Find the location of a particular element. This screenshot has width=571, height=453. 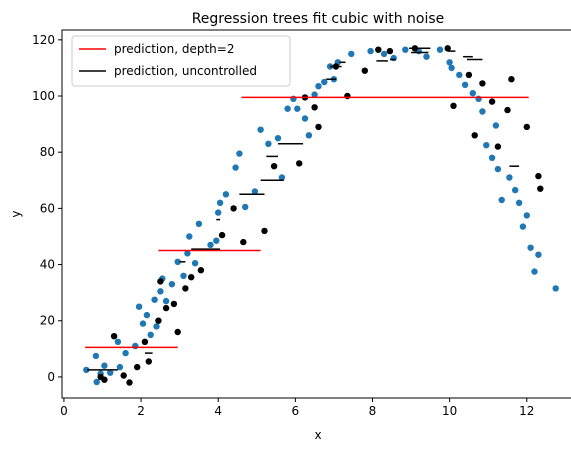

x-tick-label-1: 2 is located at coordinates (141, 411).